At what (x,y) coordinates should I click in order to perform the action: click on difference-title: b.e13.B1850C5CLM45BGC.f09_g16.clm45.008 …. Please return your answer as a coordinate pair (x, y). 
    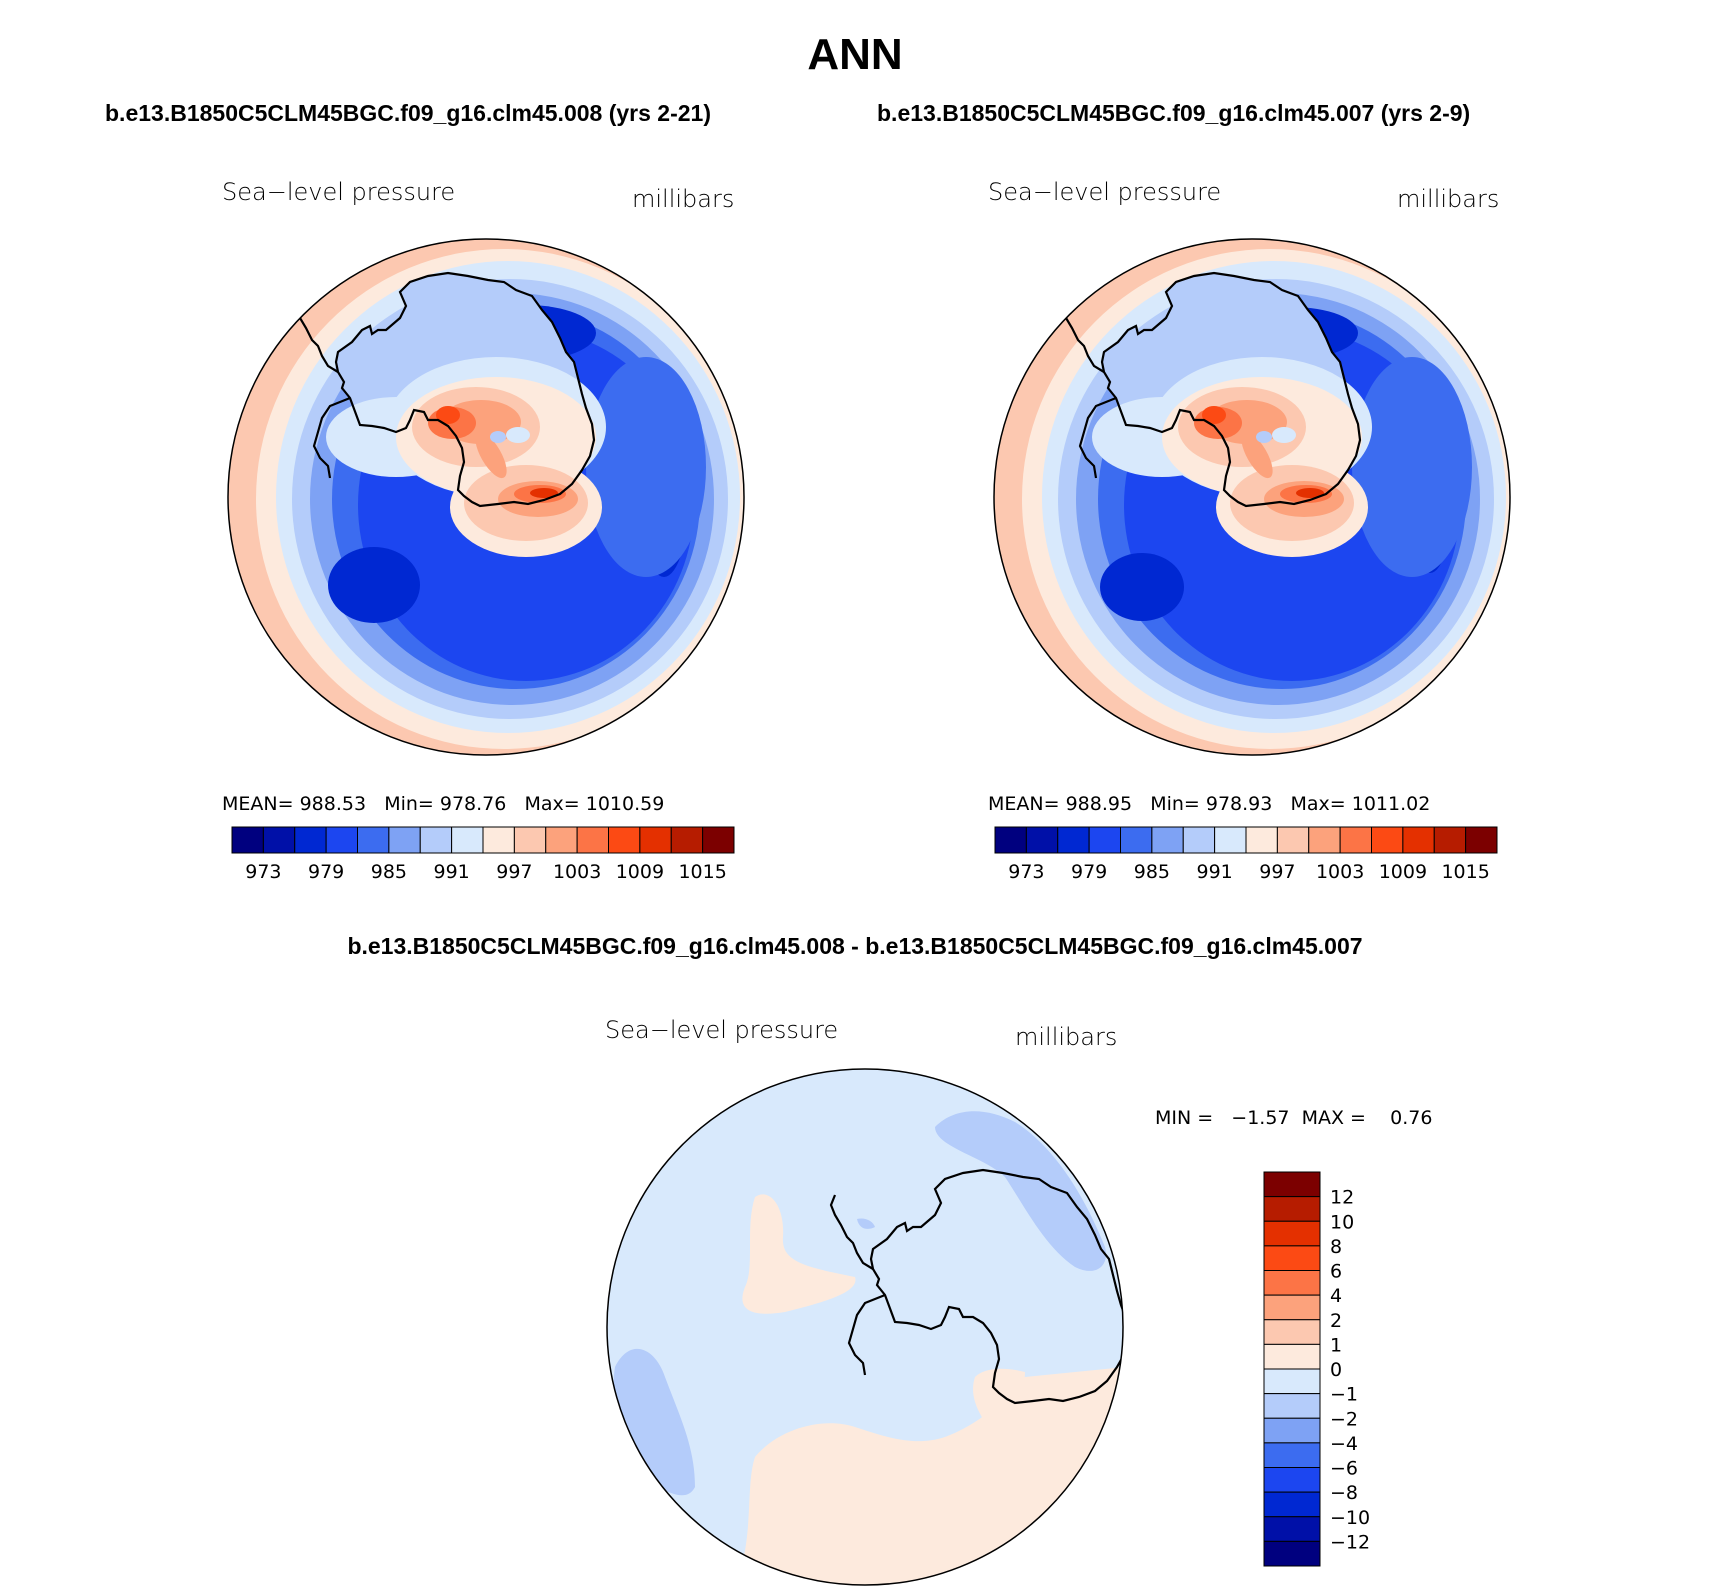
    Looking at the image, I should click on (855, 946).